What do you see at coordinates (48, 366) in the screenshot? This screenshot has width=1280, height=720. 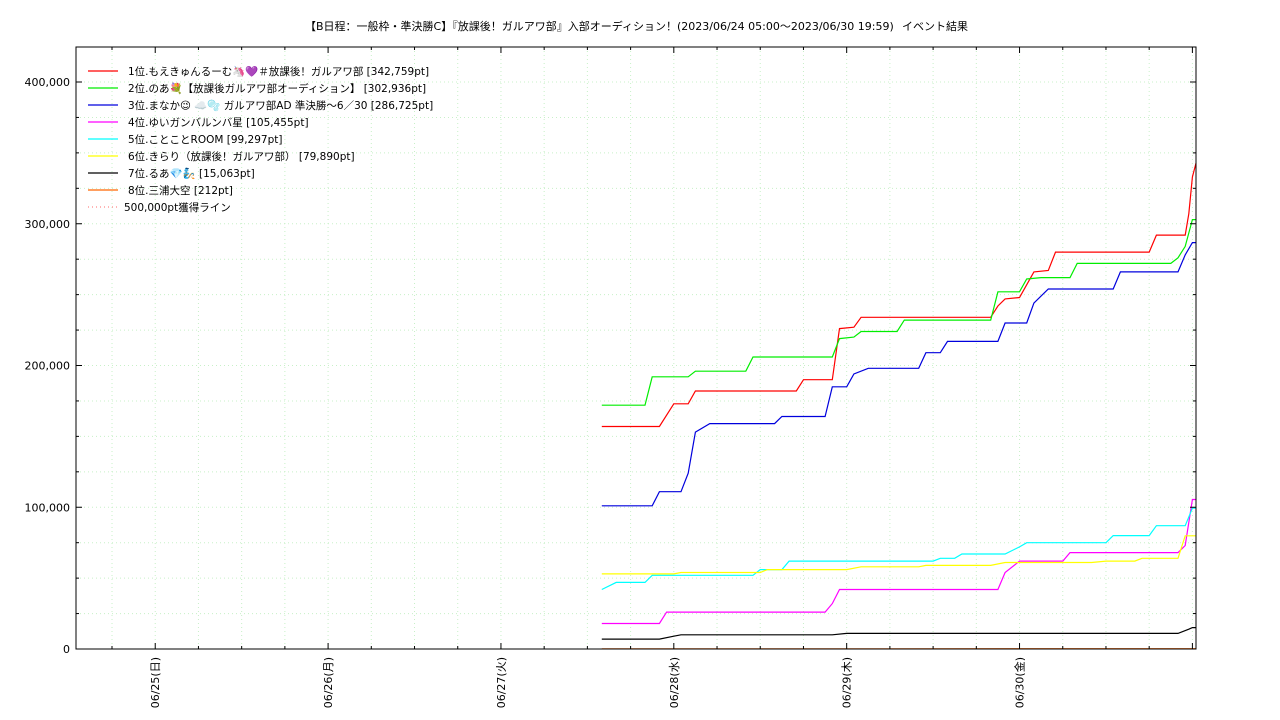 I see `y-tick-label: 200,000` at bounding box center [48, 366].